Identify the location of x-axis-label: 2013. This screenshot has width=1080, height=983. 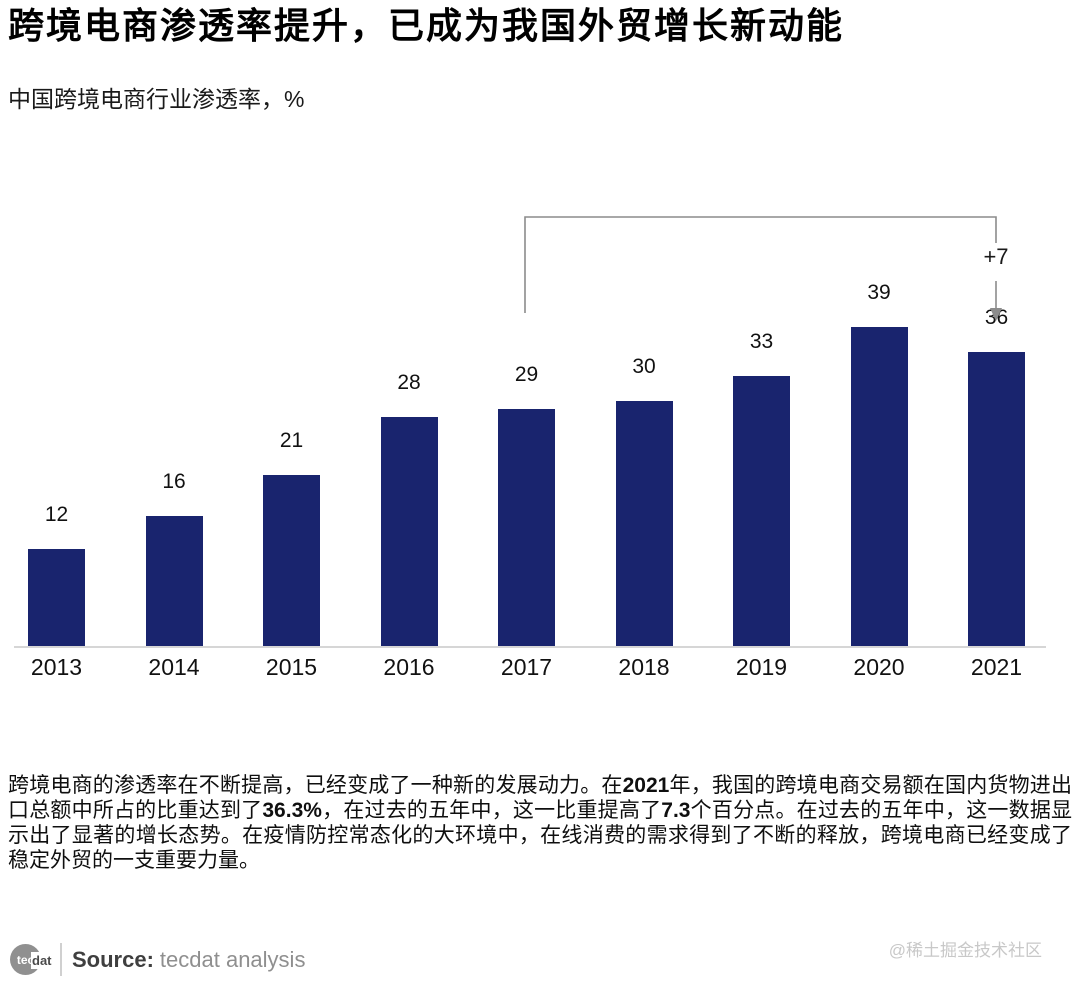
(56, 667).